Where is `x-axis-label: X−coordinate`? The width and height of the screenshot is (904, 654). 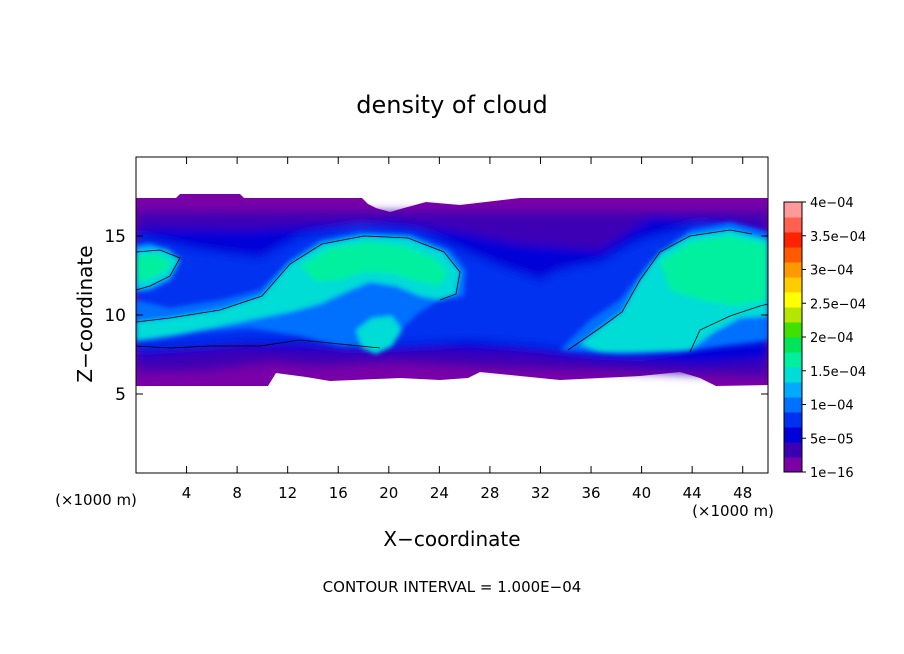 x-axis-label: X−coordinate is located at coordinates (451, 539).